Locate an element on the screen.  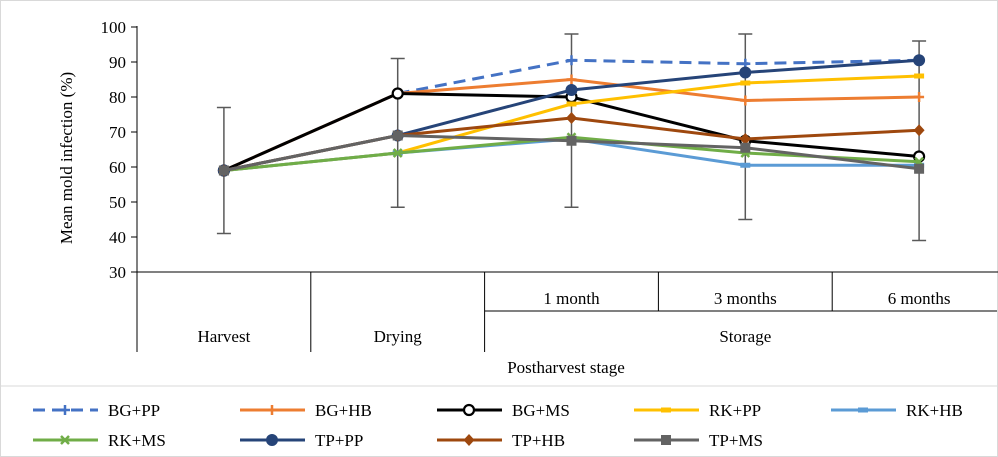
legend-item: BG+HB is located at coordinates (306, 410).